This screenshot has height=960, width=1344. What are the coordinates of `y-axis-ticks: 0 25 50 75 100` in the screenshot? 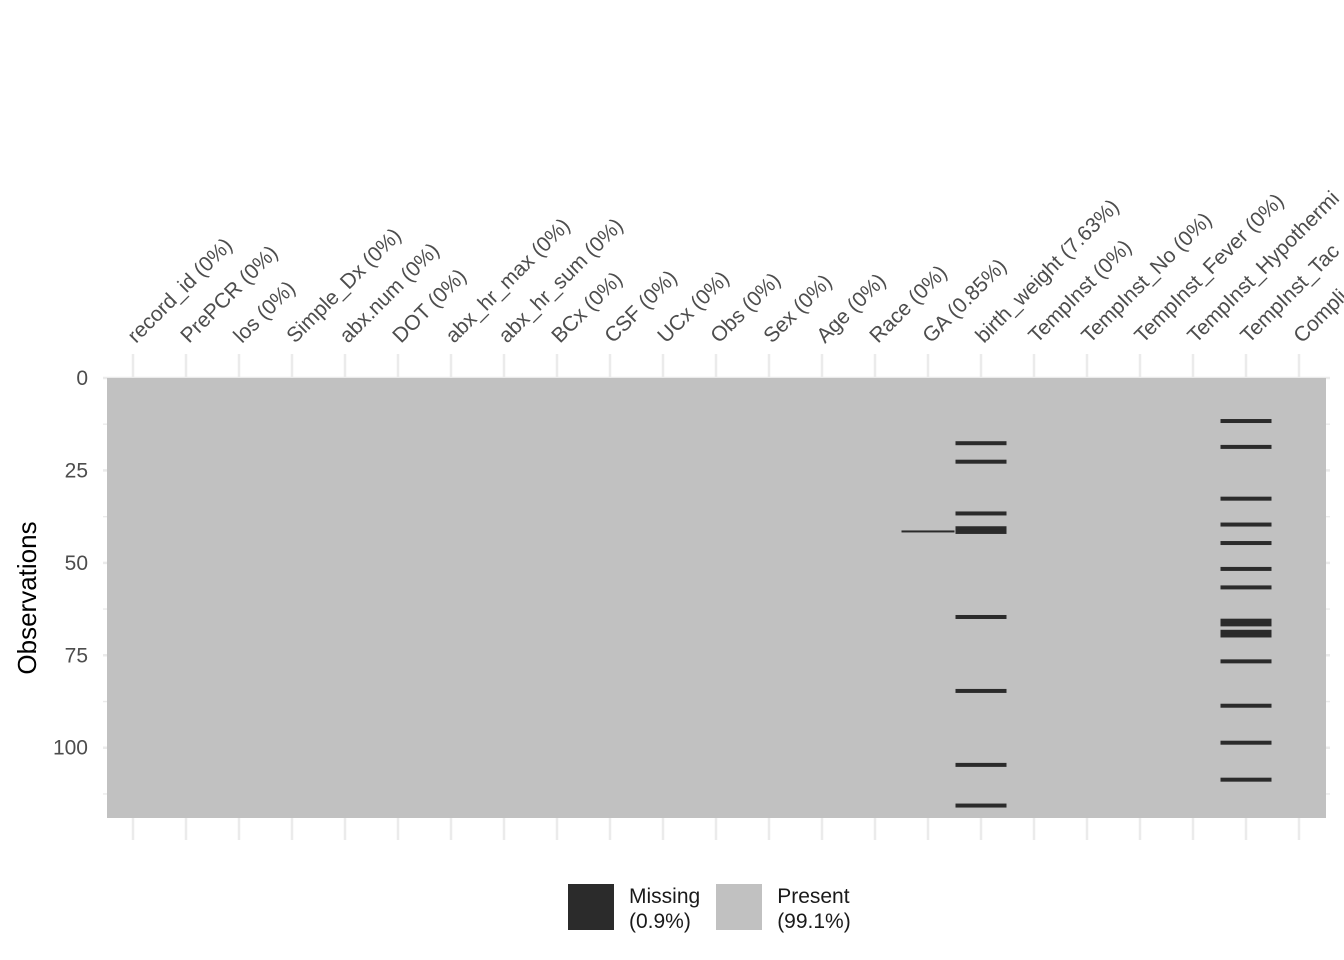 It's located at (70, 563).